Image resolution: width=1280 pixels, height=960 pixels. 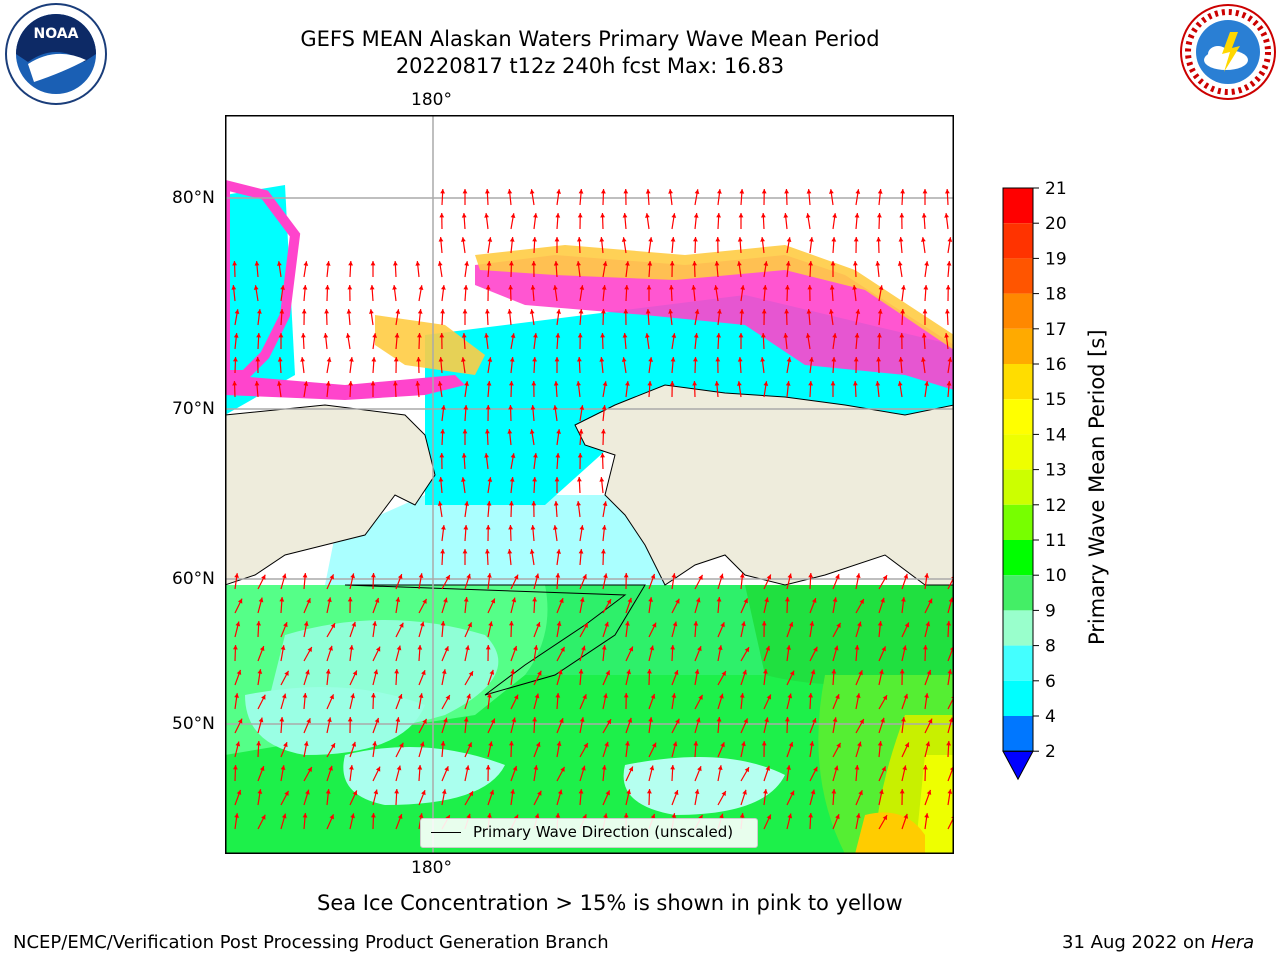 What do you see at coordinates (56, 56) in the screenshot?
I see `noaa-logo: NOAA` at bounding box center [56, 56].